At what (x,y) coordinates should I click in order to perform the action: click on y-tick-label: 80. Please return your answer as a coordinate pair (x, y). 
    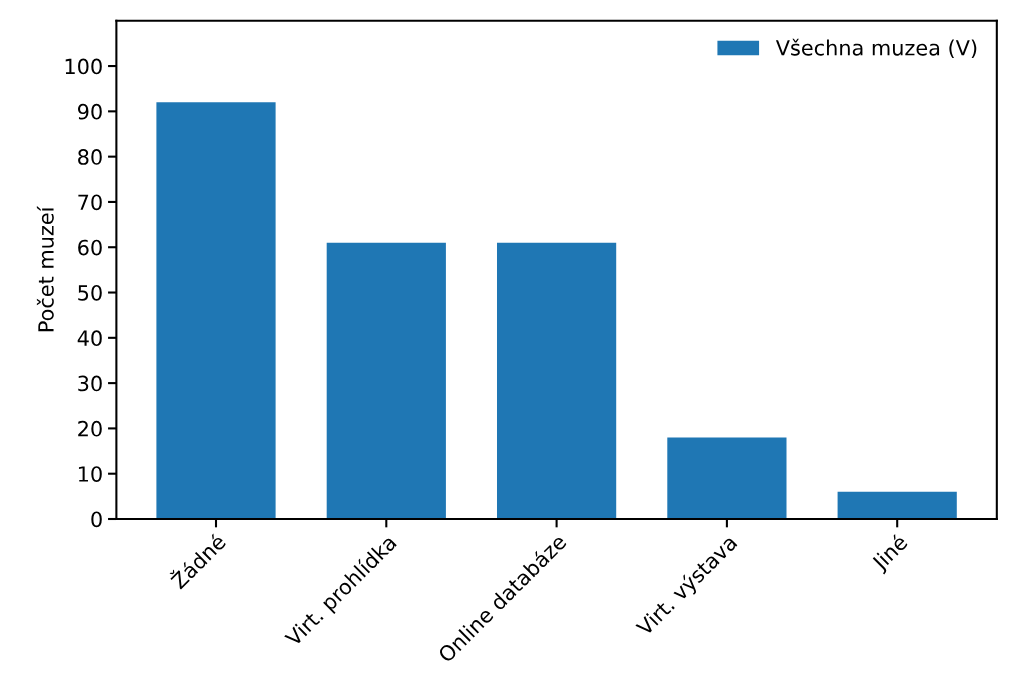
    Looking at the image, I should click on (90, 157).